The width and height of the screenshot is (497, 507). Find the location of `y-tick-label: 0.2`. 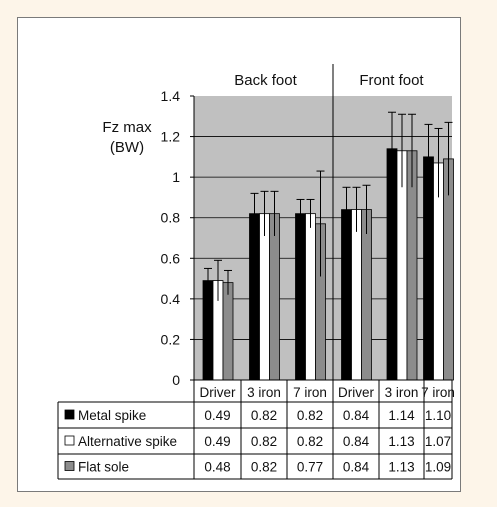

y-tick-label: 0.2 is located at coordinates (171, 339).